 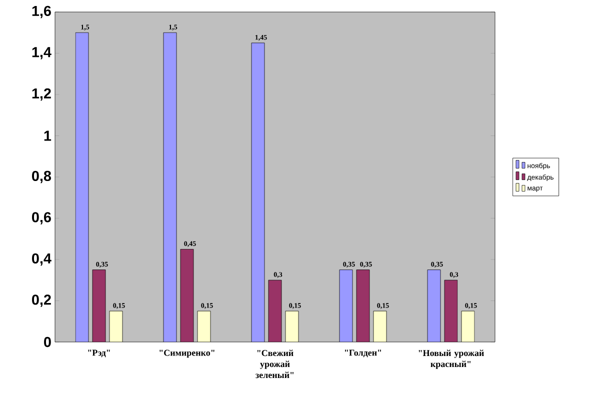 What do you see at coordinates (48, 135) in the screenshot?
I see `y-tick-label: 1` at bounding box center [48, 135].